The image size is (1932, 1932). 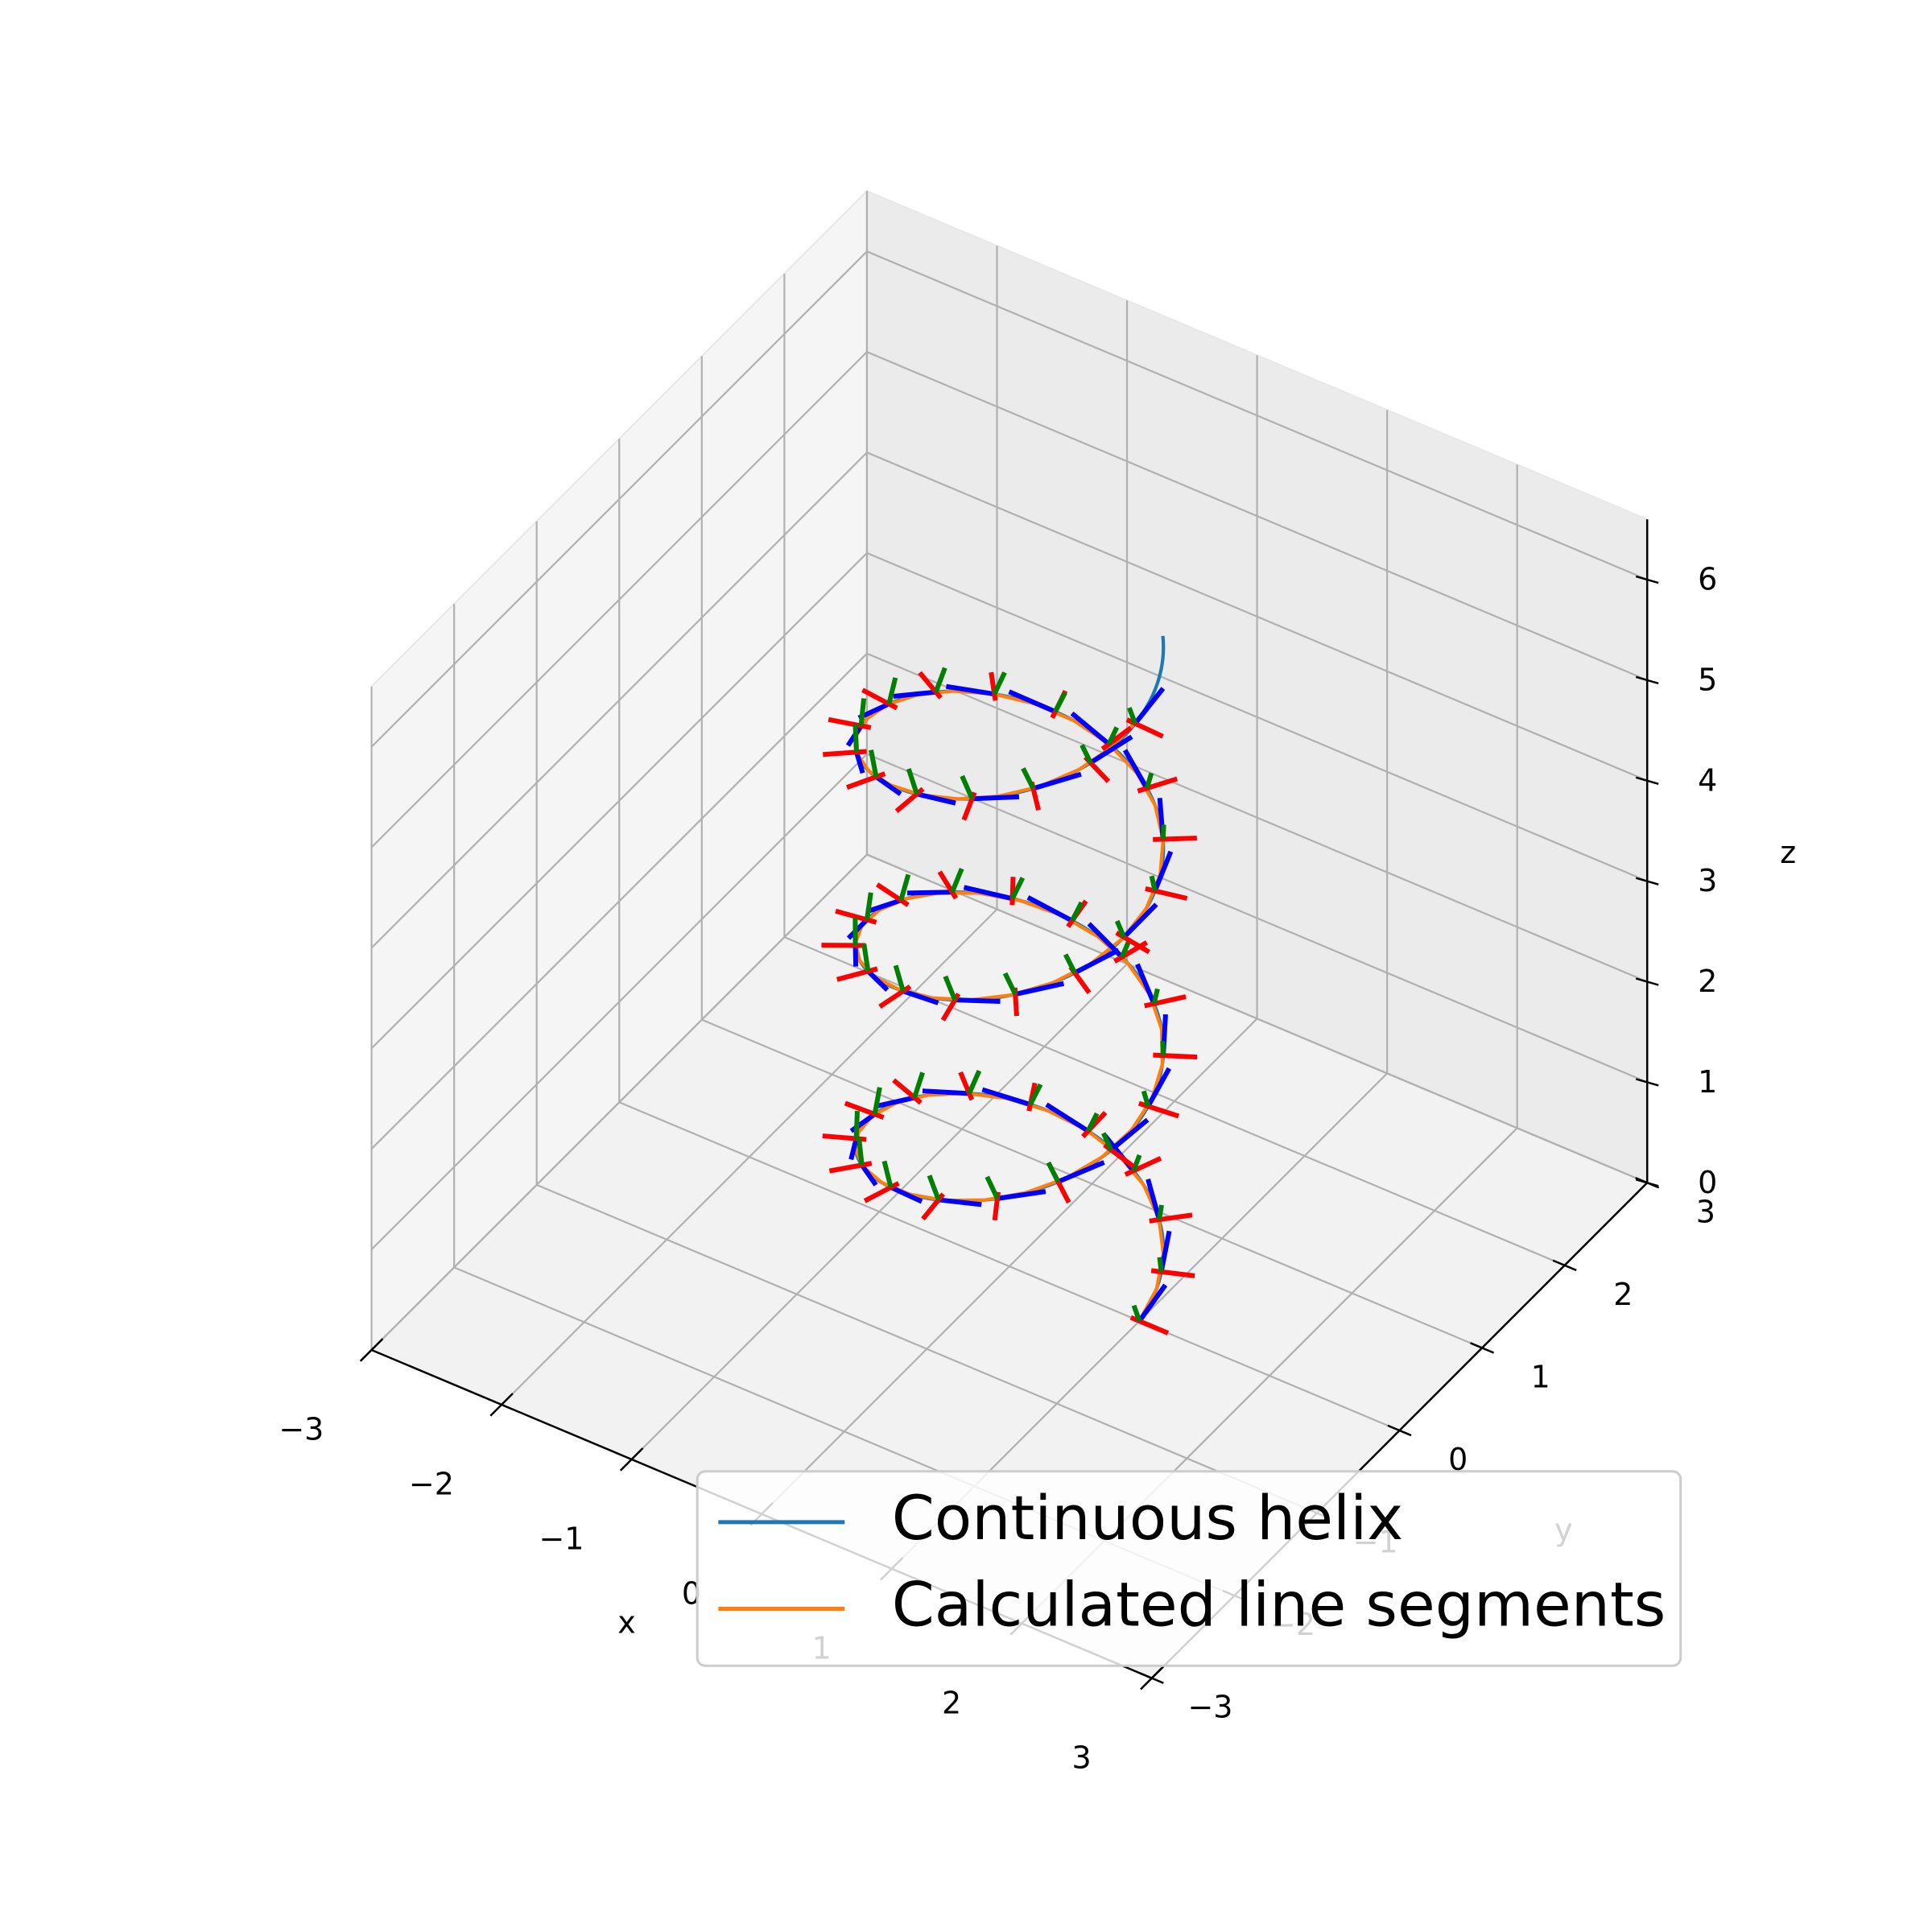 What do you see at coordinates (1707, 1182) in the screenshot?
I see `z-tick-label: 0` at bounding box center [1707, 1182].